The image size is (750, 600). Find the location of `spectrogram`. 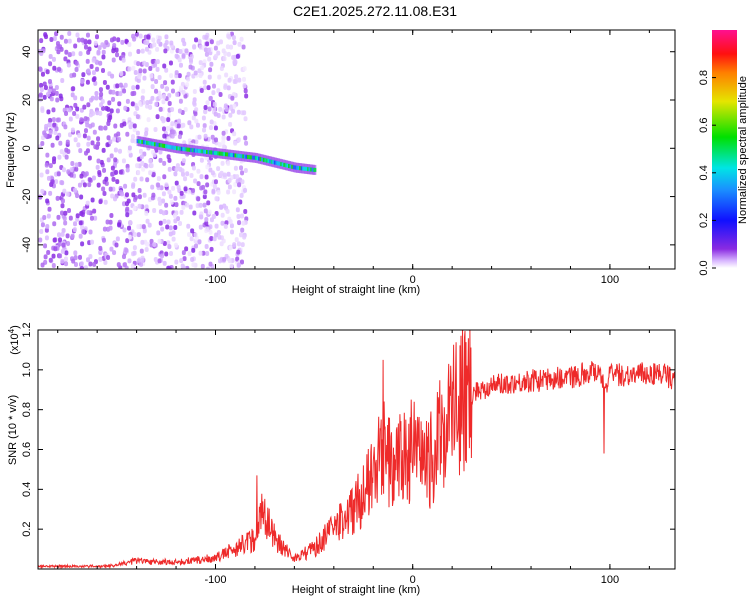

spectrogram is located at coordinates (177, 150).